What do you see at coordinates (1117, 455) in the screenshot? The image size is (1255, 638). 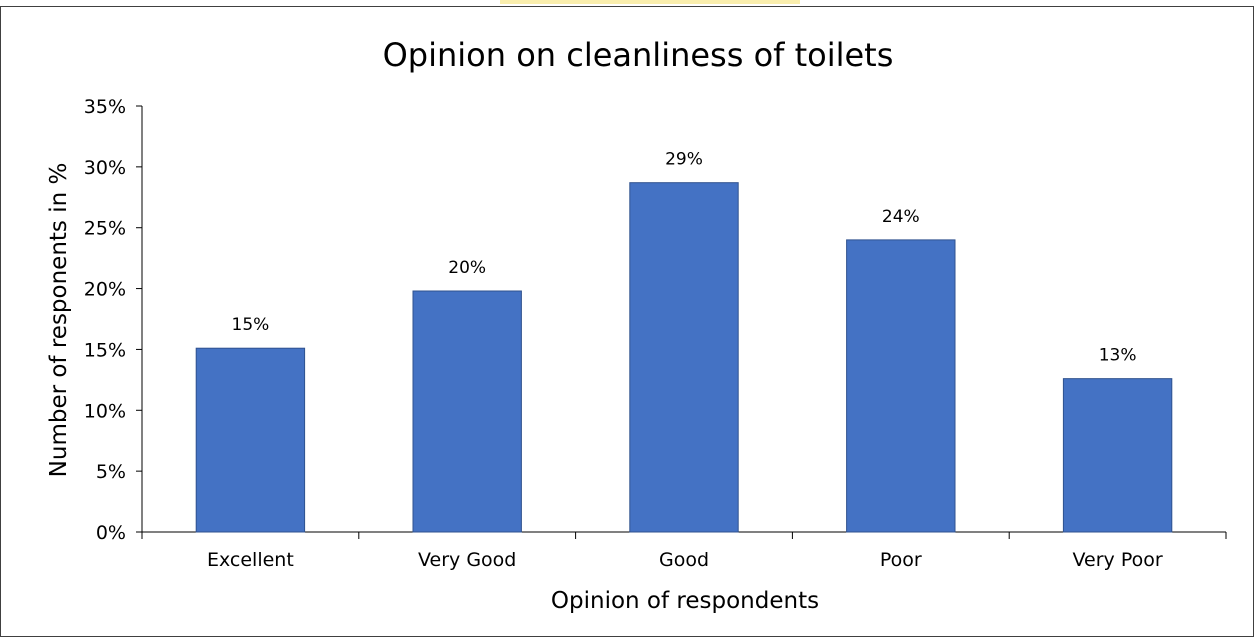 I see `bar-very-poor` at bounding box center [1117, 455].